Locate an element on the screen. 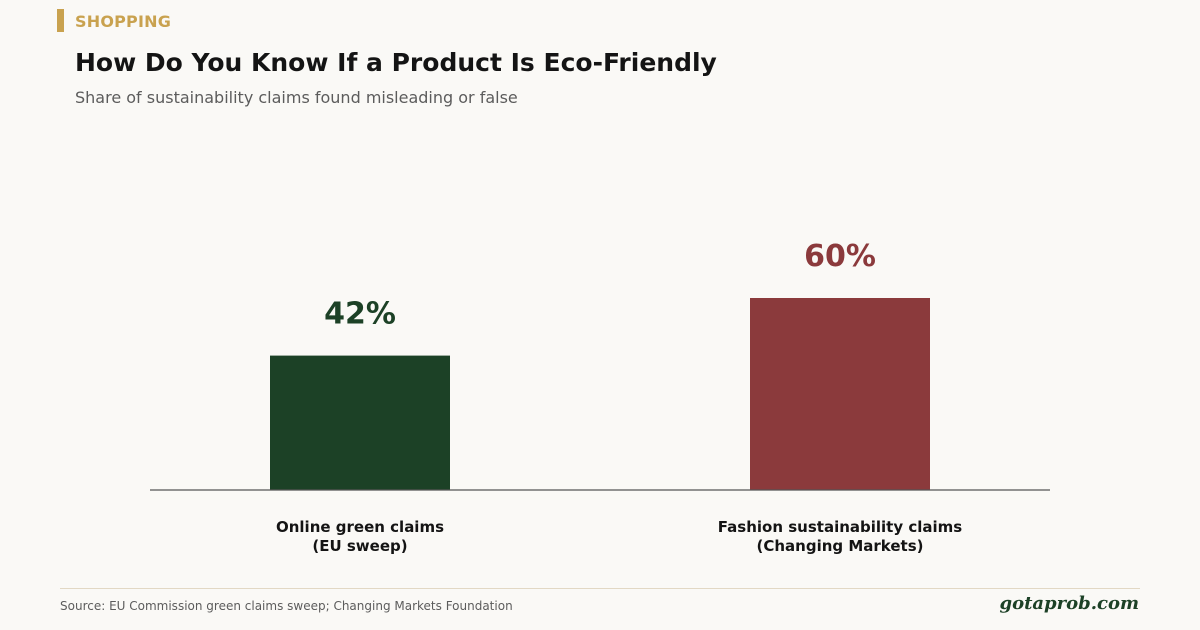  category-label-1: Online green claims (EU sweep) is located at coordinates (360, 536).